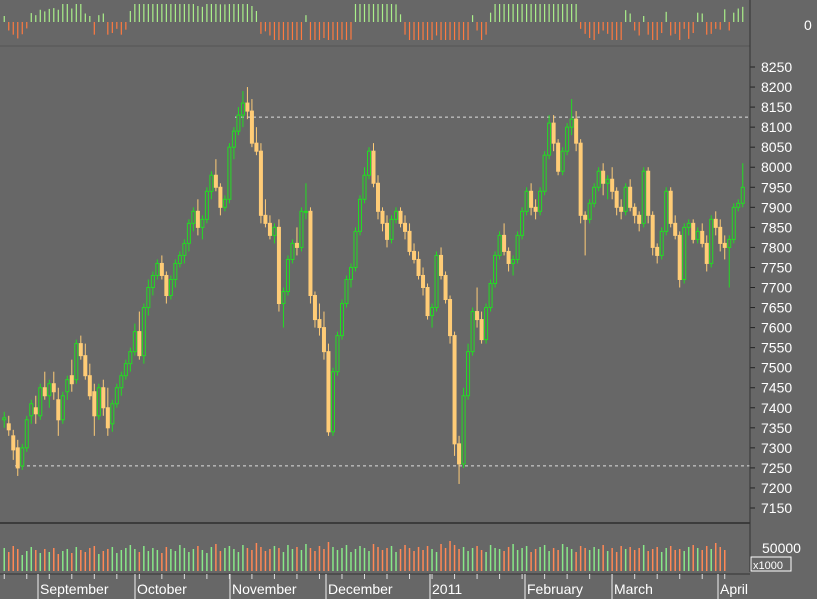 The image size is (817, 599). I want to click on x-tick-label: November, so click(264, 589).